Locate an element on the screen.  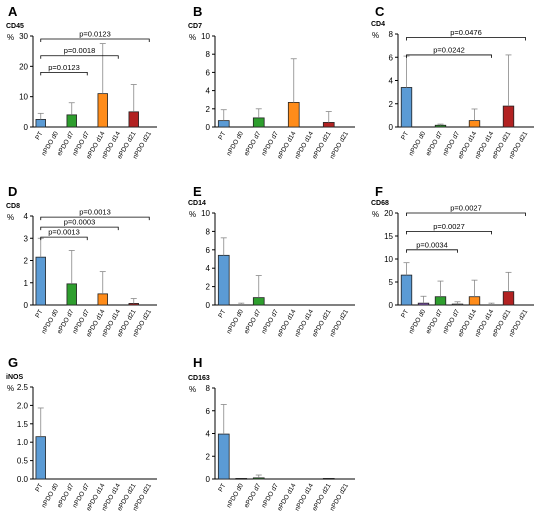
y-tick-label: 3 is located at coordinates (26, 238).